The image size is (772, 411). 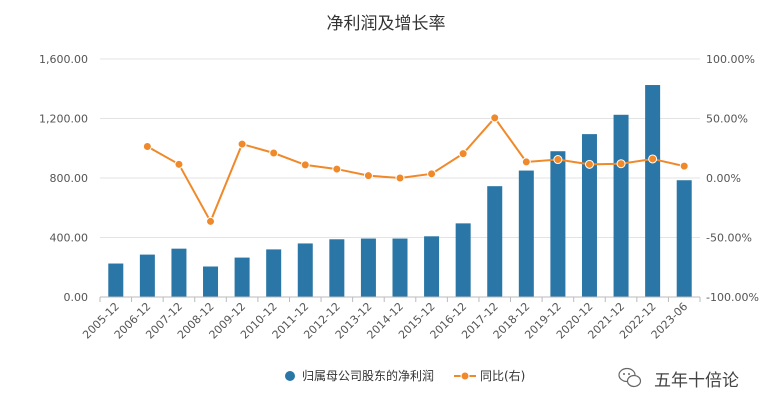 What do you see at coordinates (730, 59) in the screenshot?
I see `y-right-tick-label: 100.00%` at bounding box center [730, 59].